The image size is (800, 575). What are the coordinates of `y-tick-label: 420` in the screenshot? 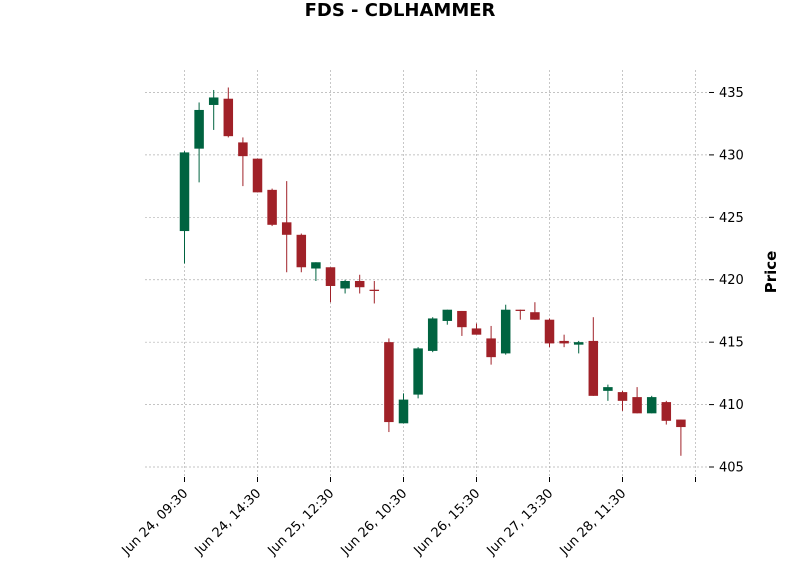 It's located at (731, 280).